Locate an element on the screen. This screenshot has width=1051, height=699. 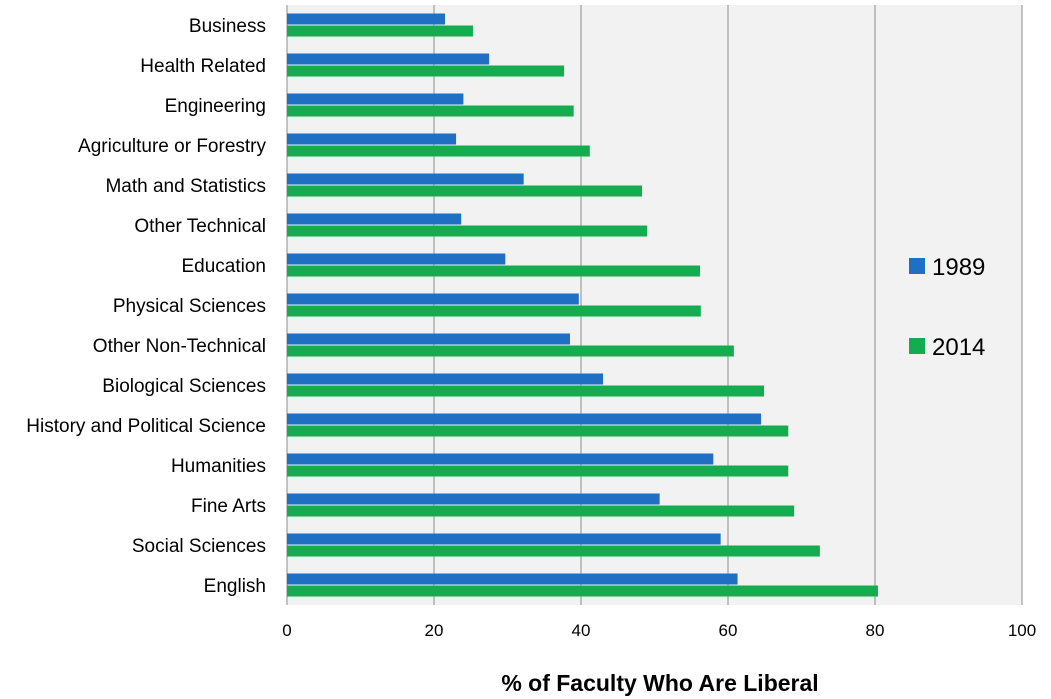
category-label: Education is located at coordinates (223, 266).